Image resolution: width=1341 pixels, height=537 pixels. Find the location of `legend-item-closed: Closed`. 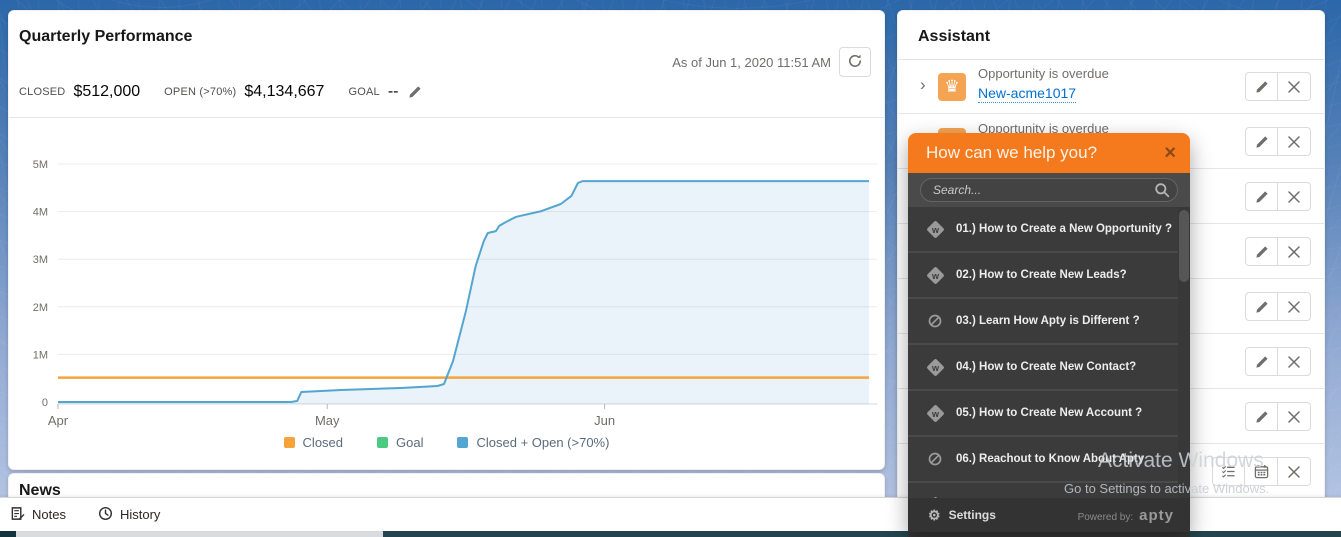

legend-item-closed: Closed is located at coordinates (313, 442).